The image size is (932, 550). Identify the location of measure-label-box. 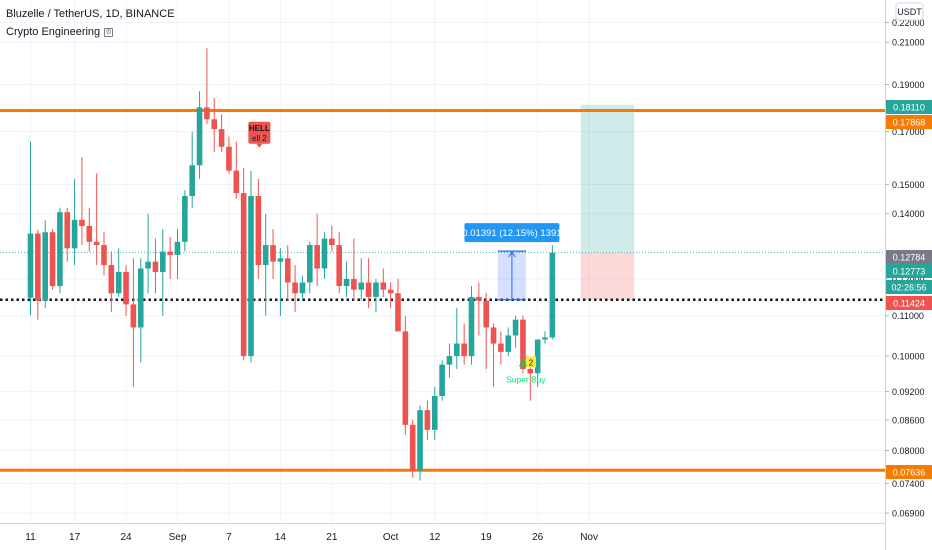
(512, 233).